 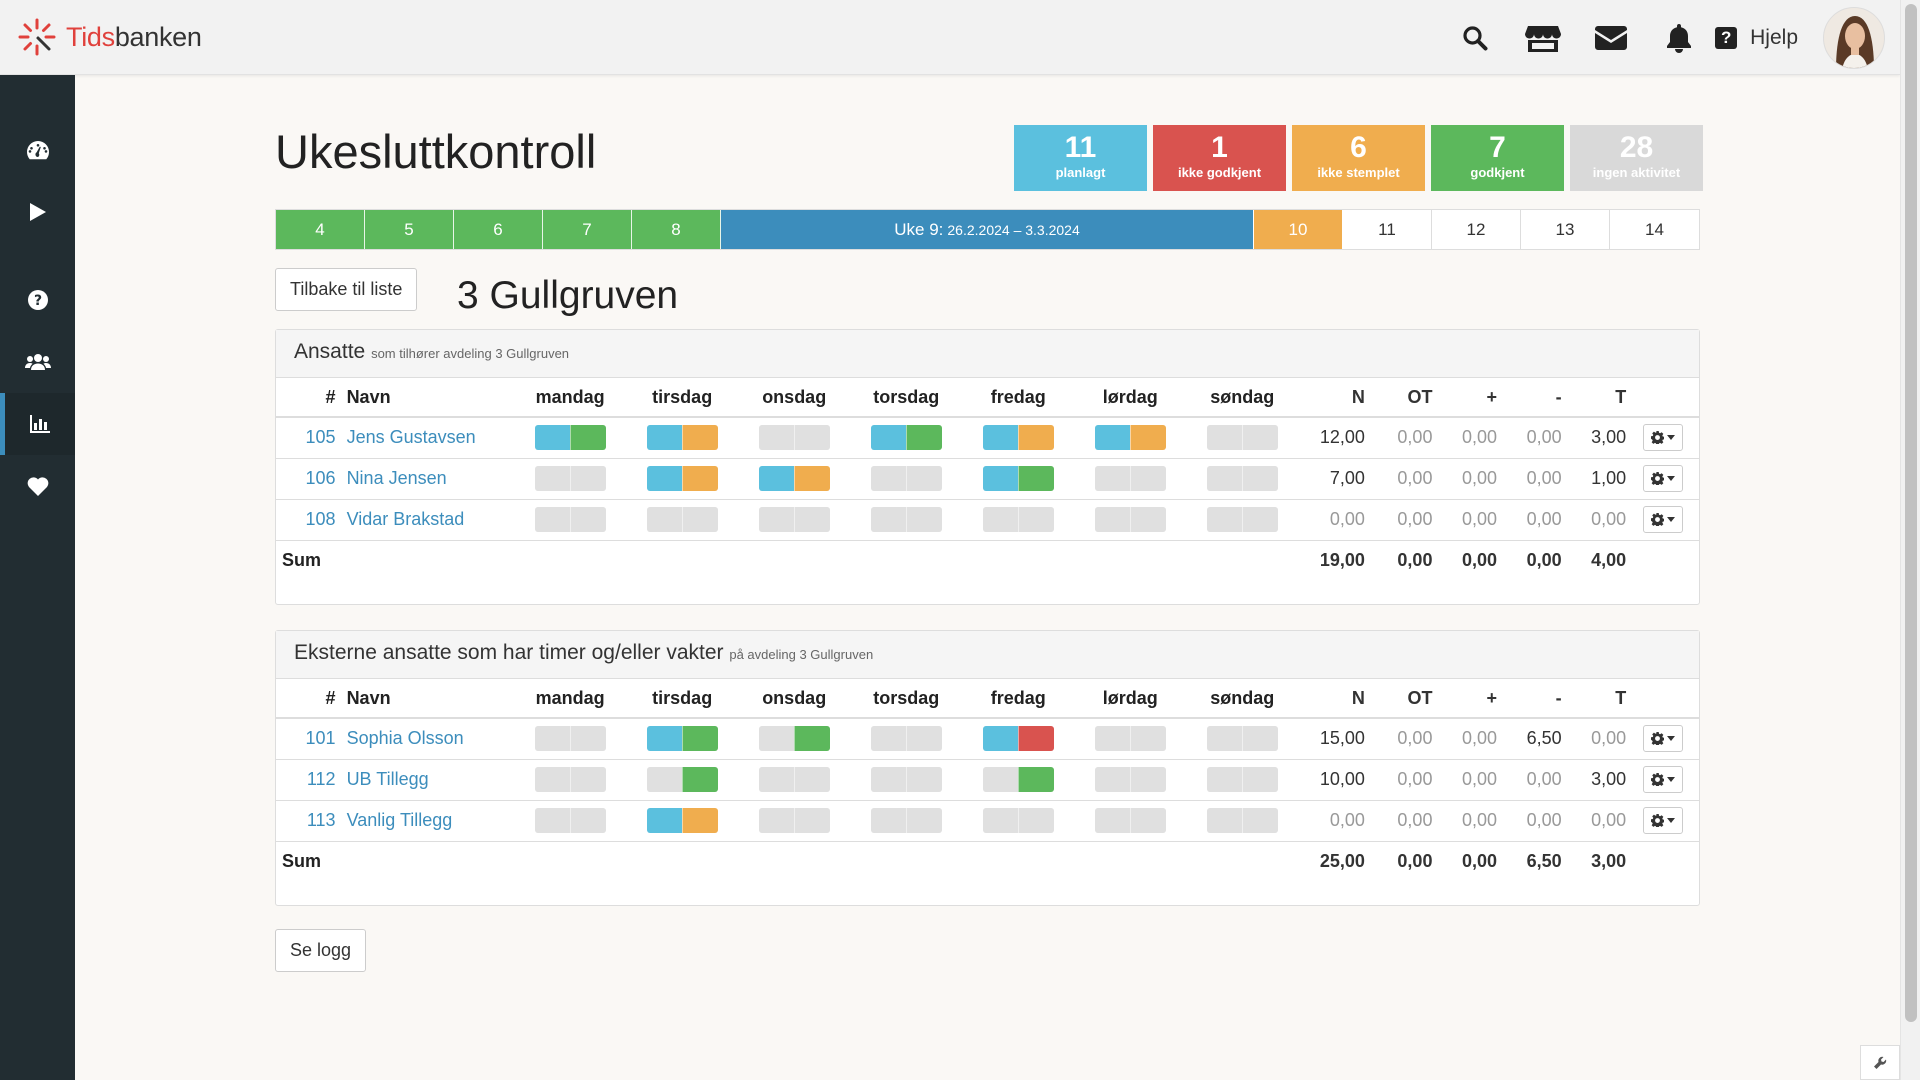 What do you see at coordinates (109, 37) in the screenshot?
I see `brand-logo: Tidsbanken` at bounding box center [109, 37].